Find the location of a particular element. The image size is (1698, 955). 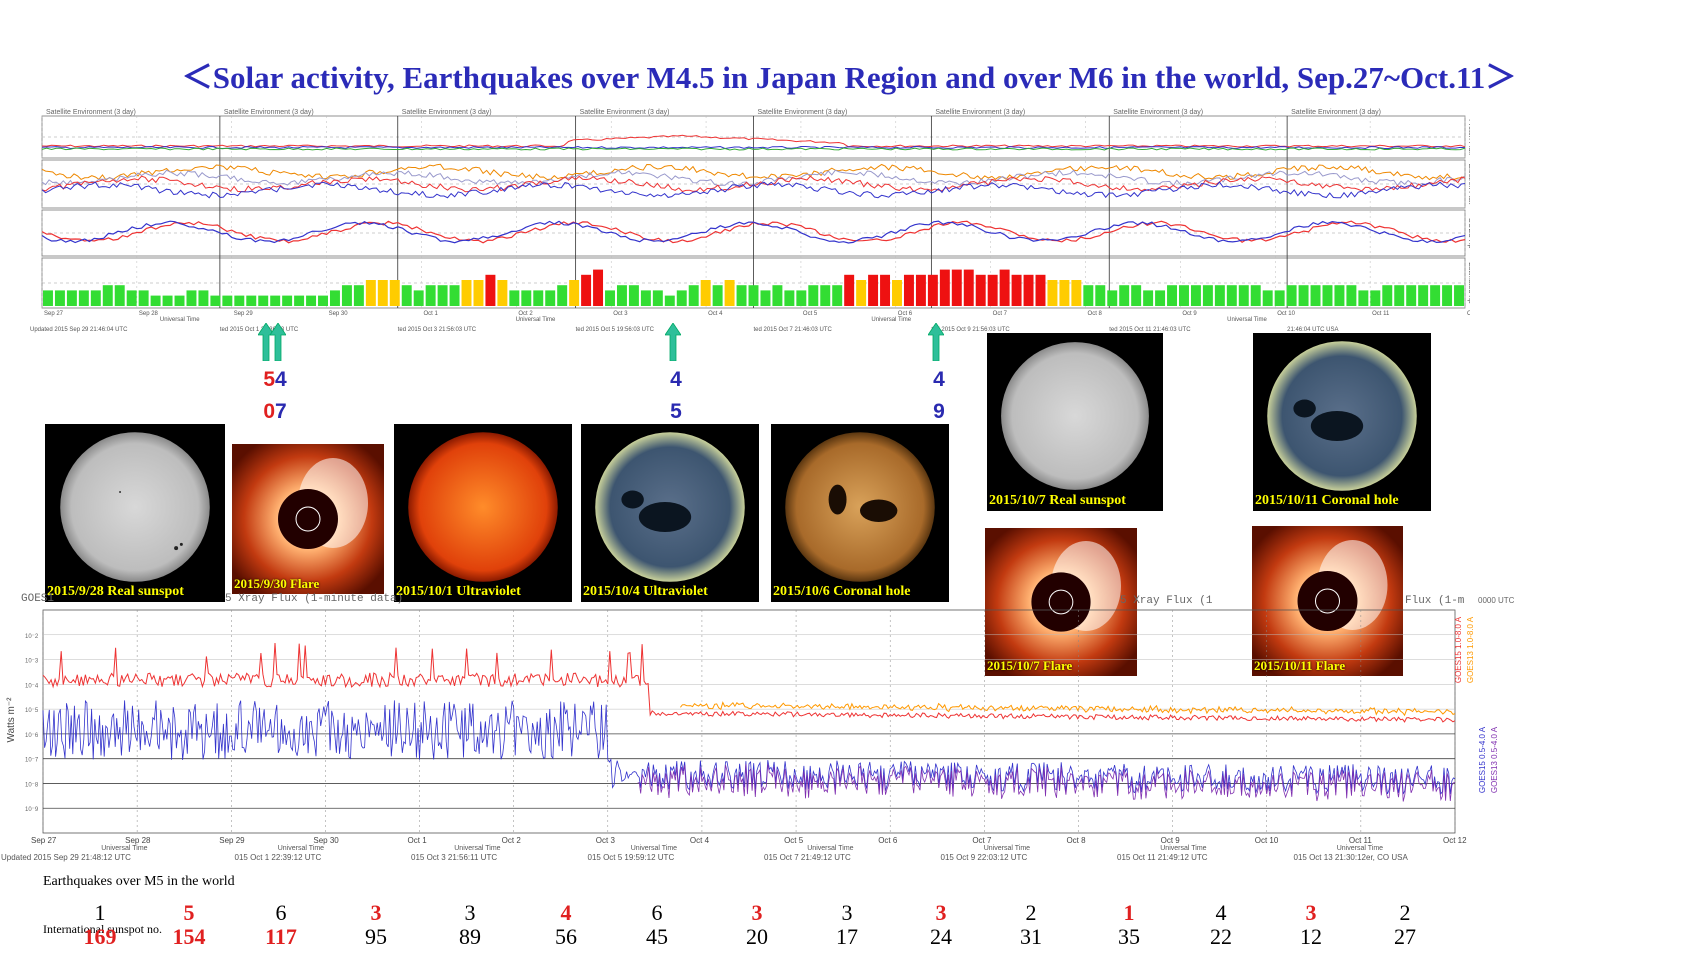

day-label: Oct 6 is located at coordinates (905, 314).